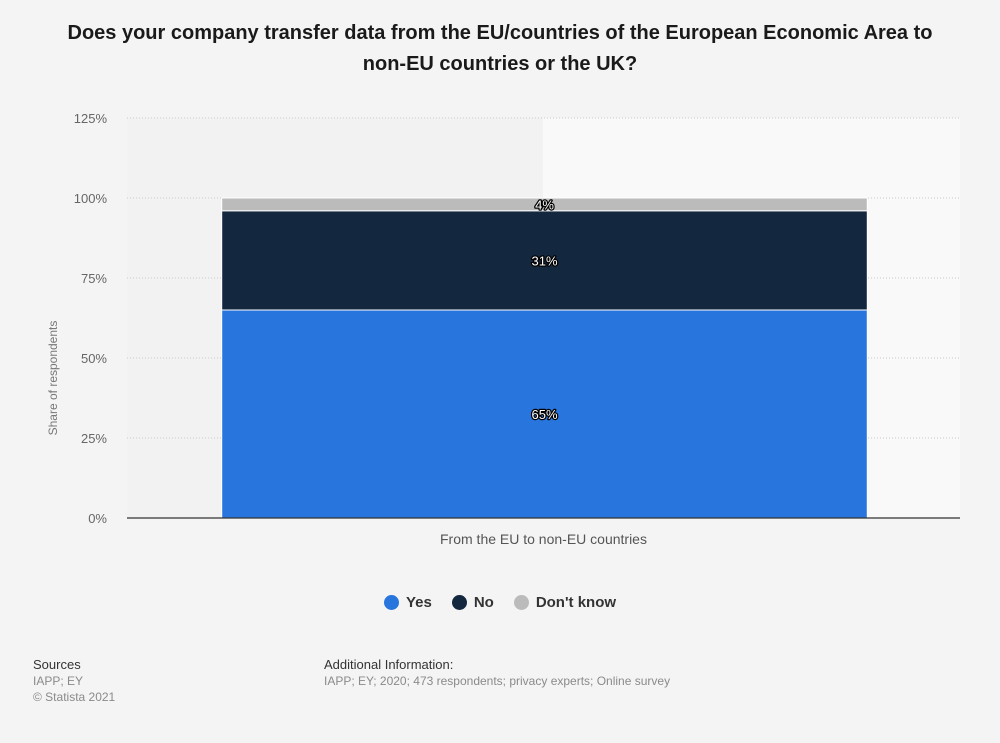 This screenshot has height=743, width=1000. I want to click on data-label: 31%, so click(544, 260).